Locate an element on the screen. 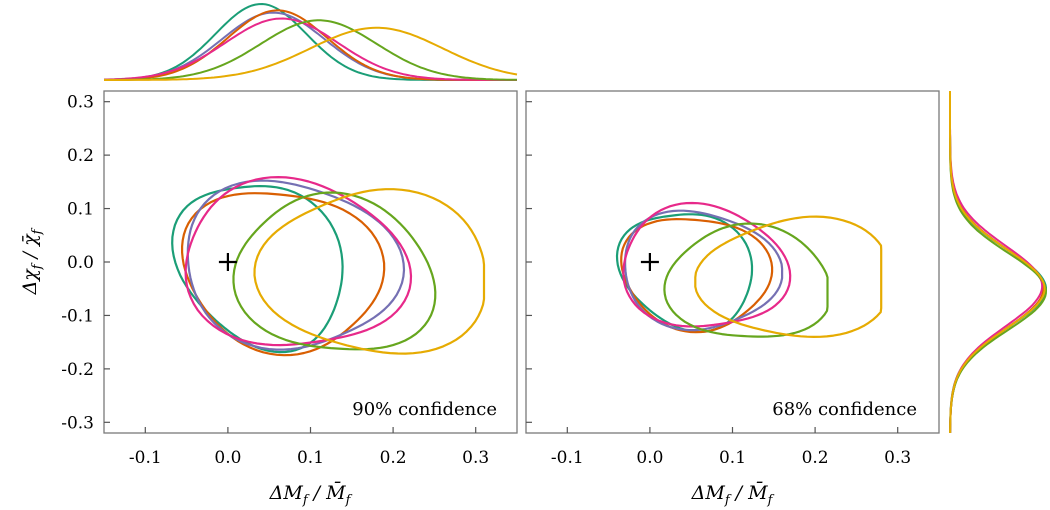 The width and height of the screenshot is (1050, 510). y-axis-label: Δχf / χ̄f is located at coordinates (32, 261).